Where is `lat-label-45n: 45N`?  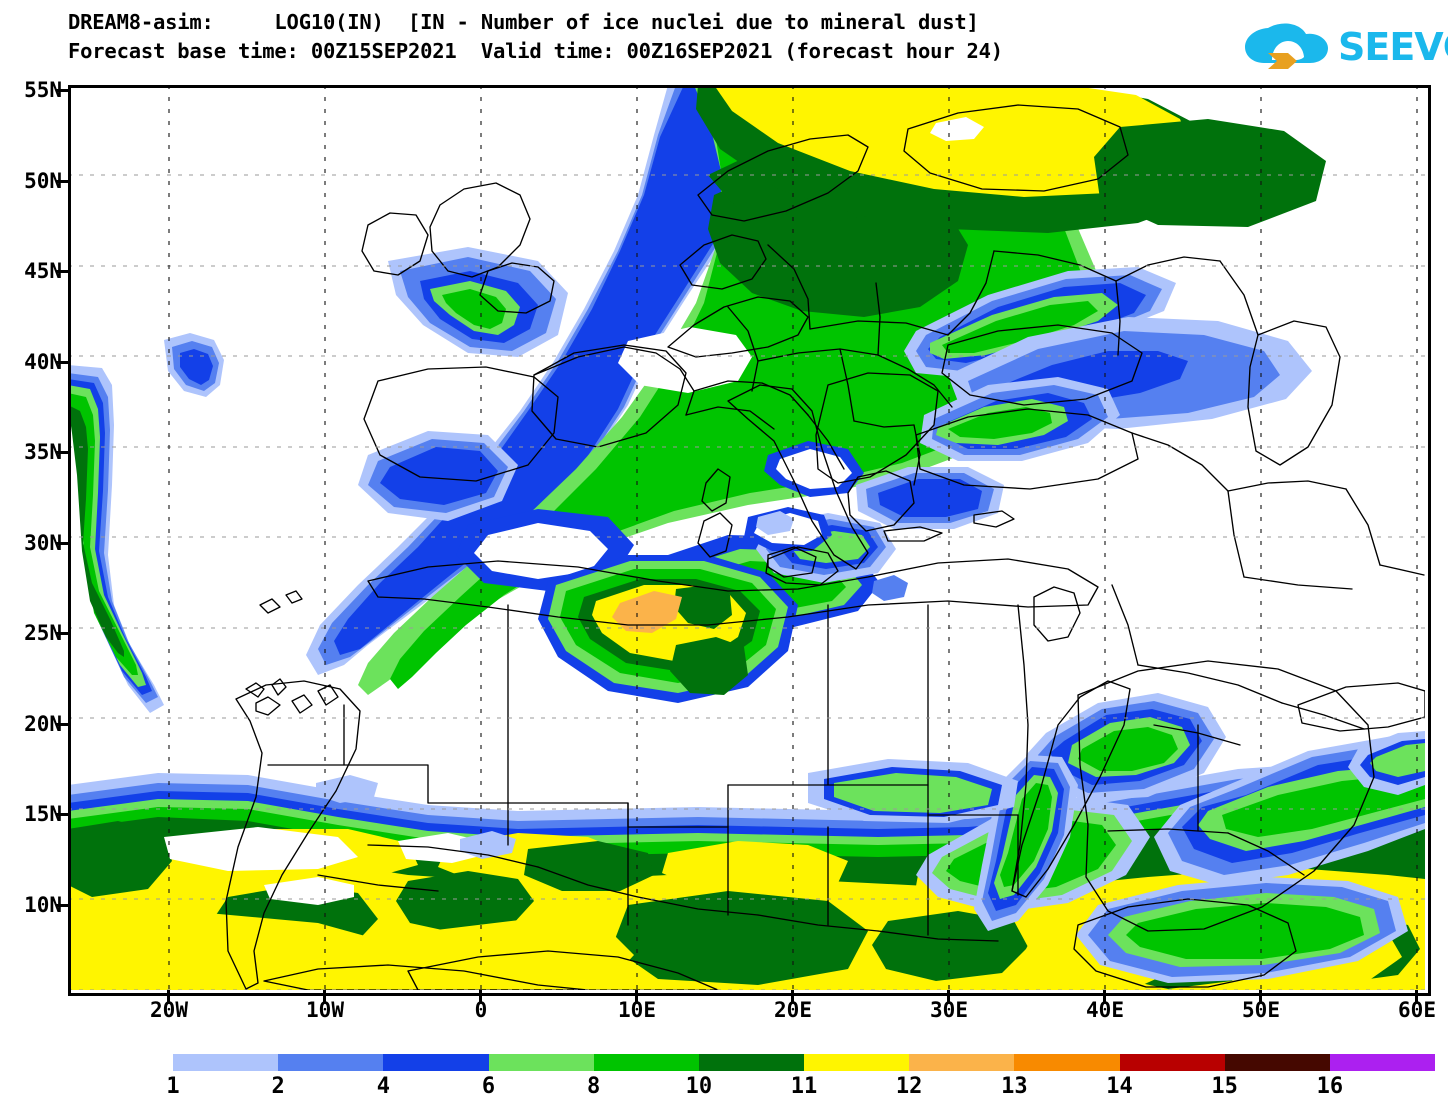
lat-label-45n: 45N is located at coordinates (43, 271).